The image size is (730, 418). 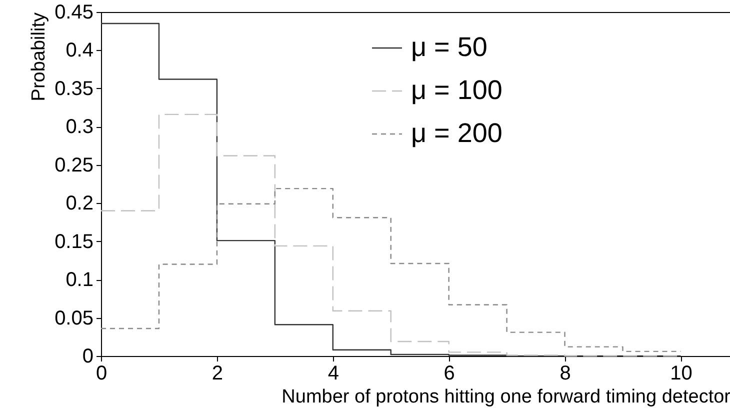 I want to click on legend-label: μ = 200, so click(x=456, y=133).